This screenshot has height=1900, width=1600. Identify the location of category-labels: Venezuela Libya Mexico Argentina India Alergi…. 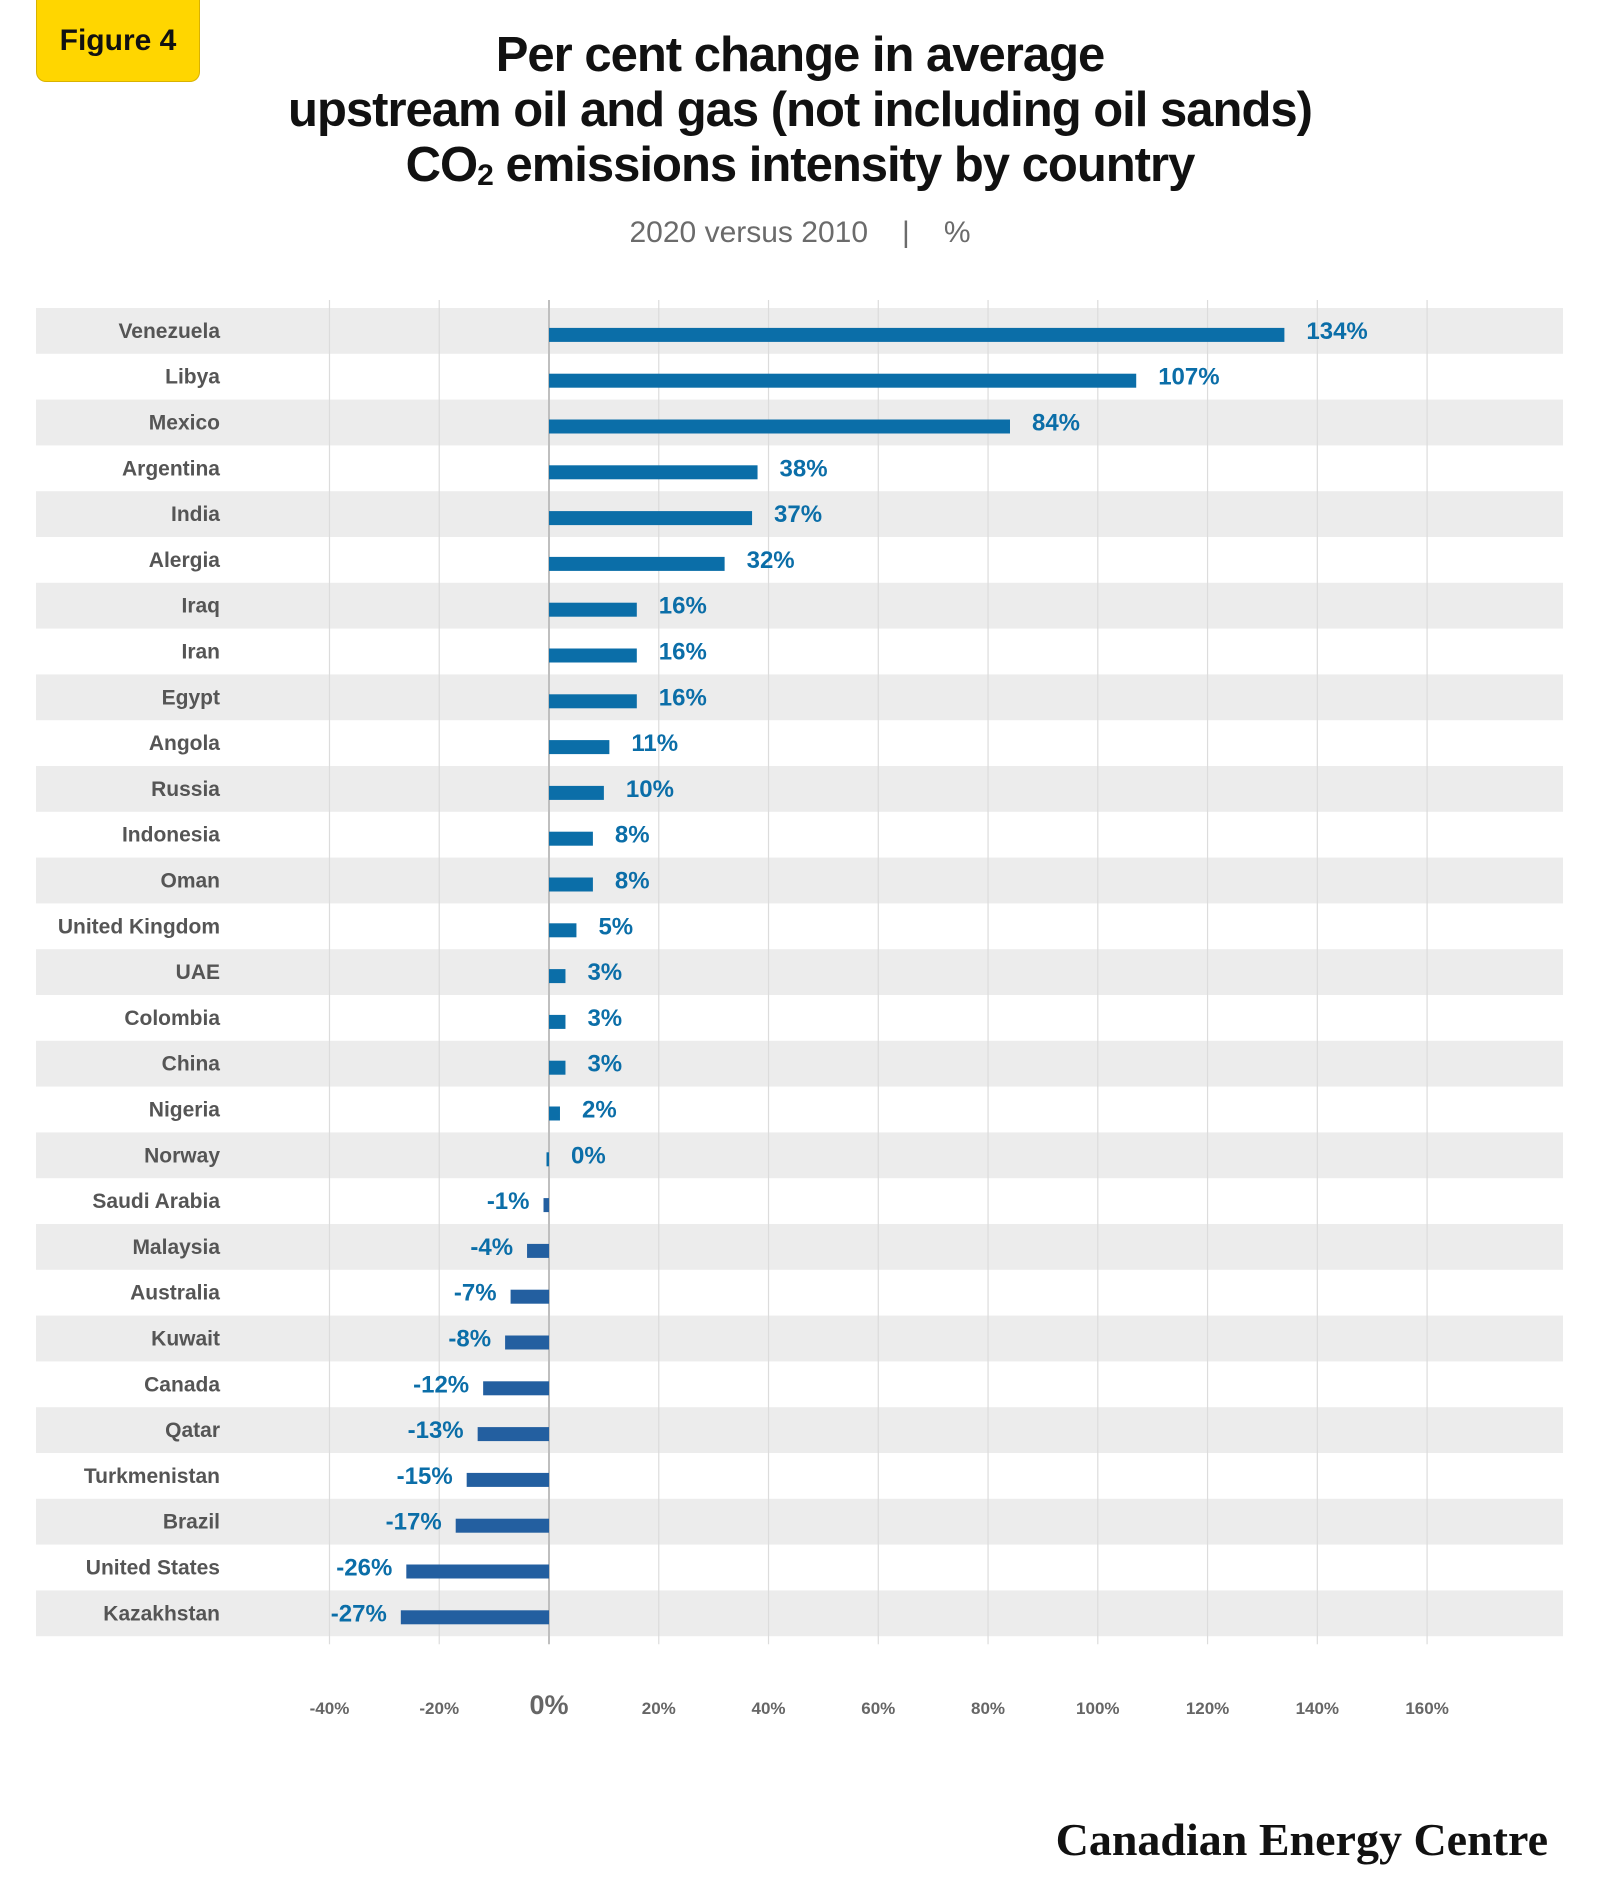
(139, 972).